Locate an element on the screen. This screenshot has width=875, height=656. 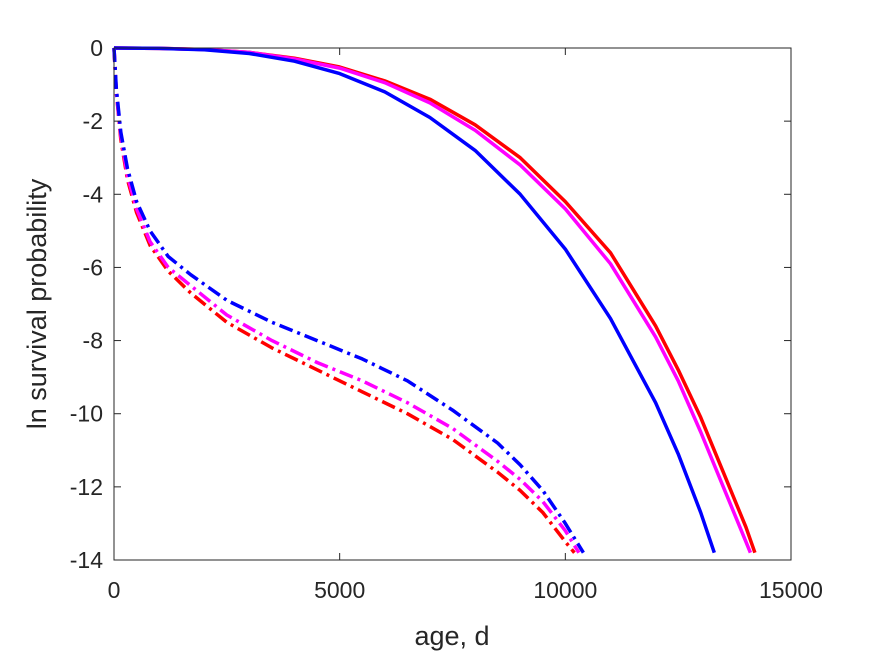
x-axis-title: age, d is located at coordinates (451, 636).